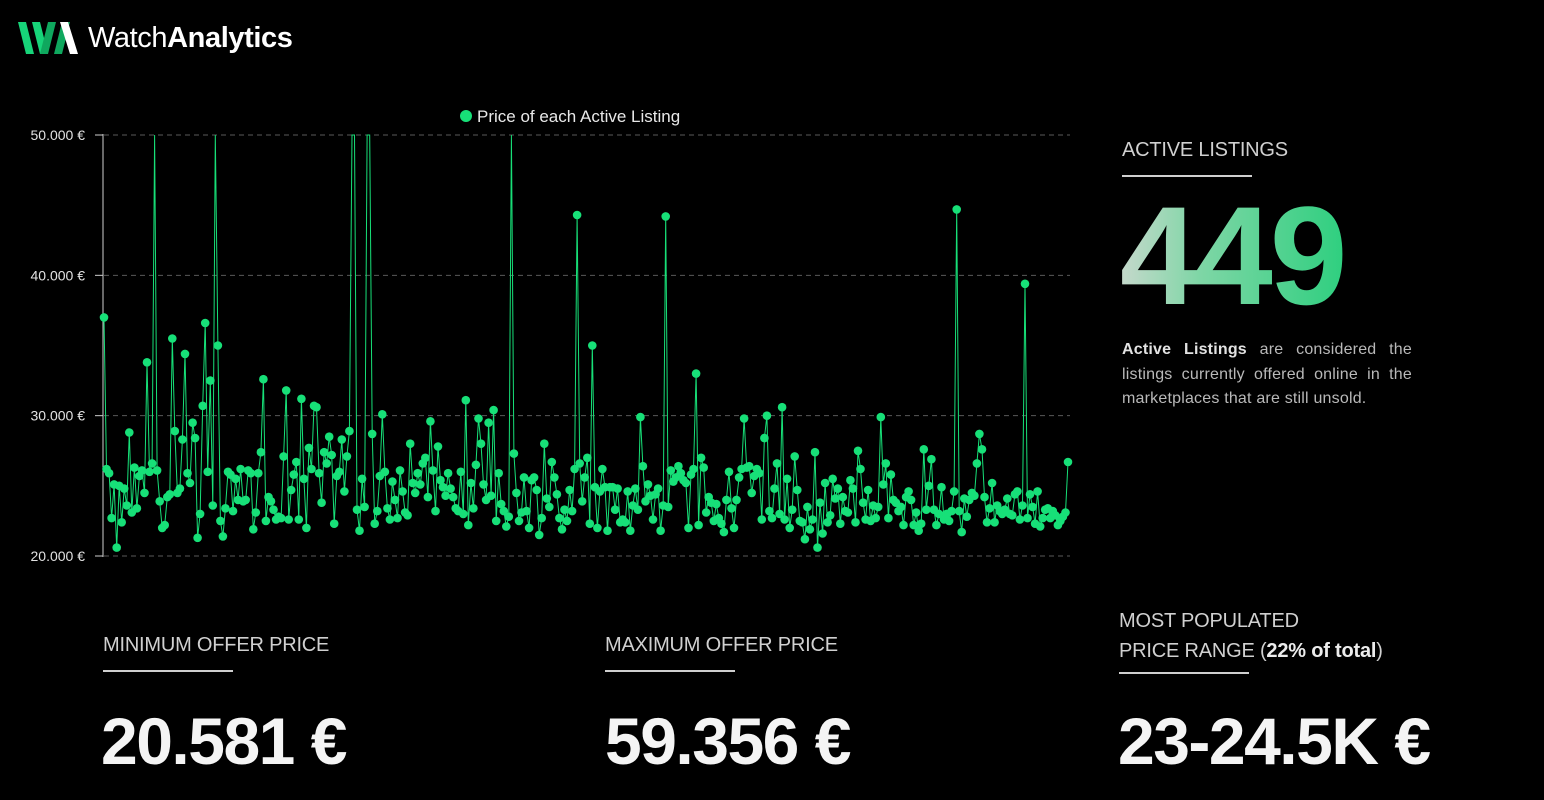 The width and height of the screenshot is (1544, 800). What do you see at coordinates (570, 116) in the screenshot?
I see `chart-legend: Price of each Active Listing` at bounding box center [570, 116].